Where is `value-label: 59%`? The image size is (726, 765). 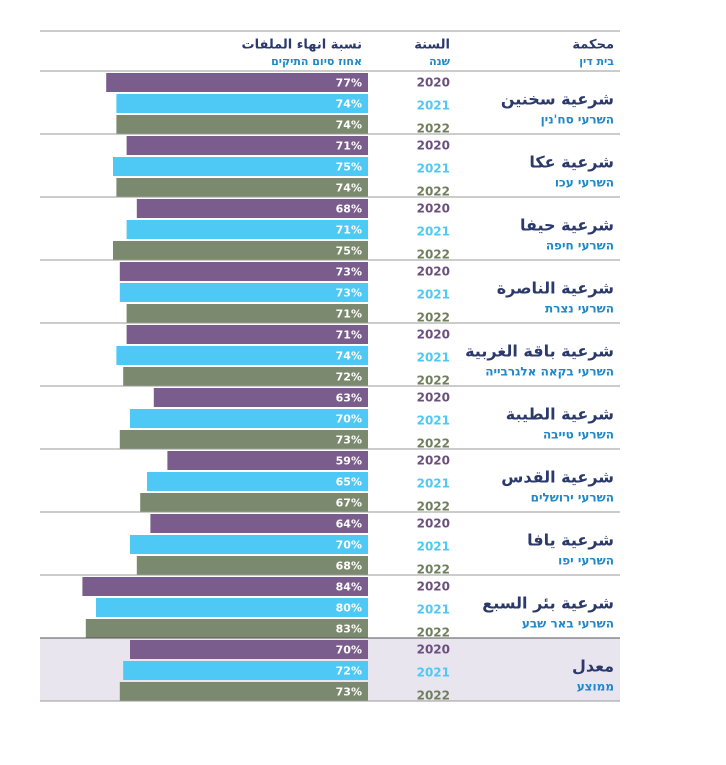
value-label: 59% is located at coordinates (349, 461).